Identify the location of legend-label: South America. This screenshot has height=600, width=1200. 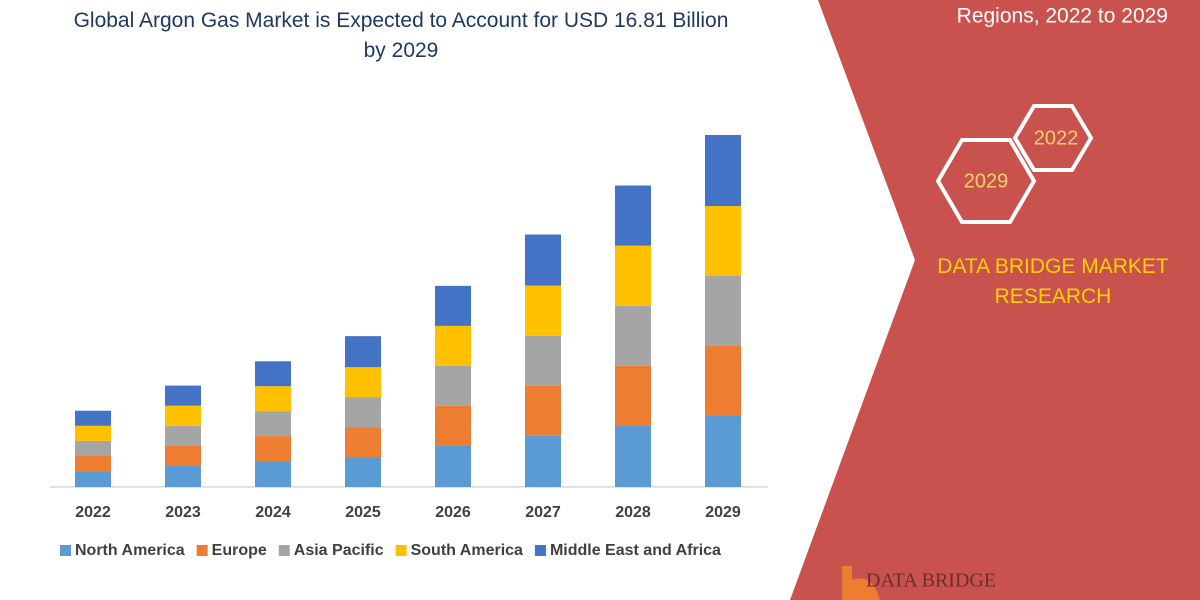
(467, 550).